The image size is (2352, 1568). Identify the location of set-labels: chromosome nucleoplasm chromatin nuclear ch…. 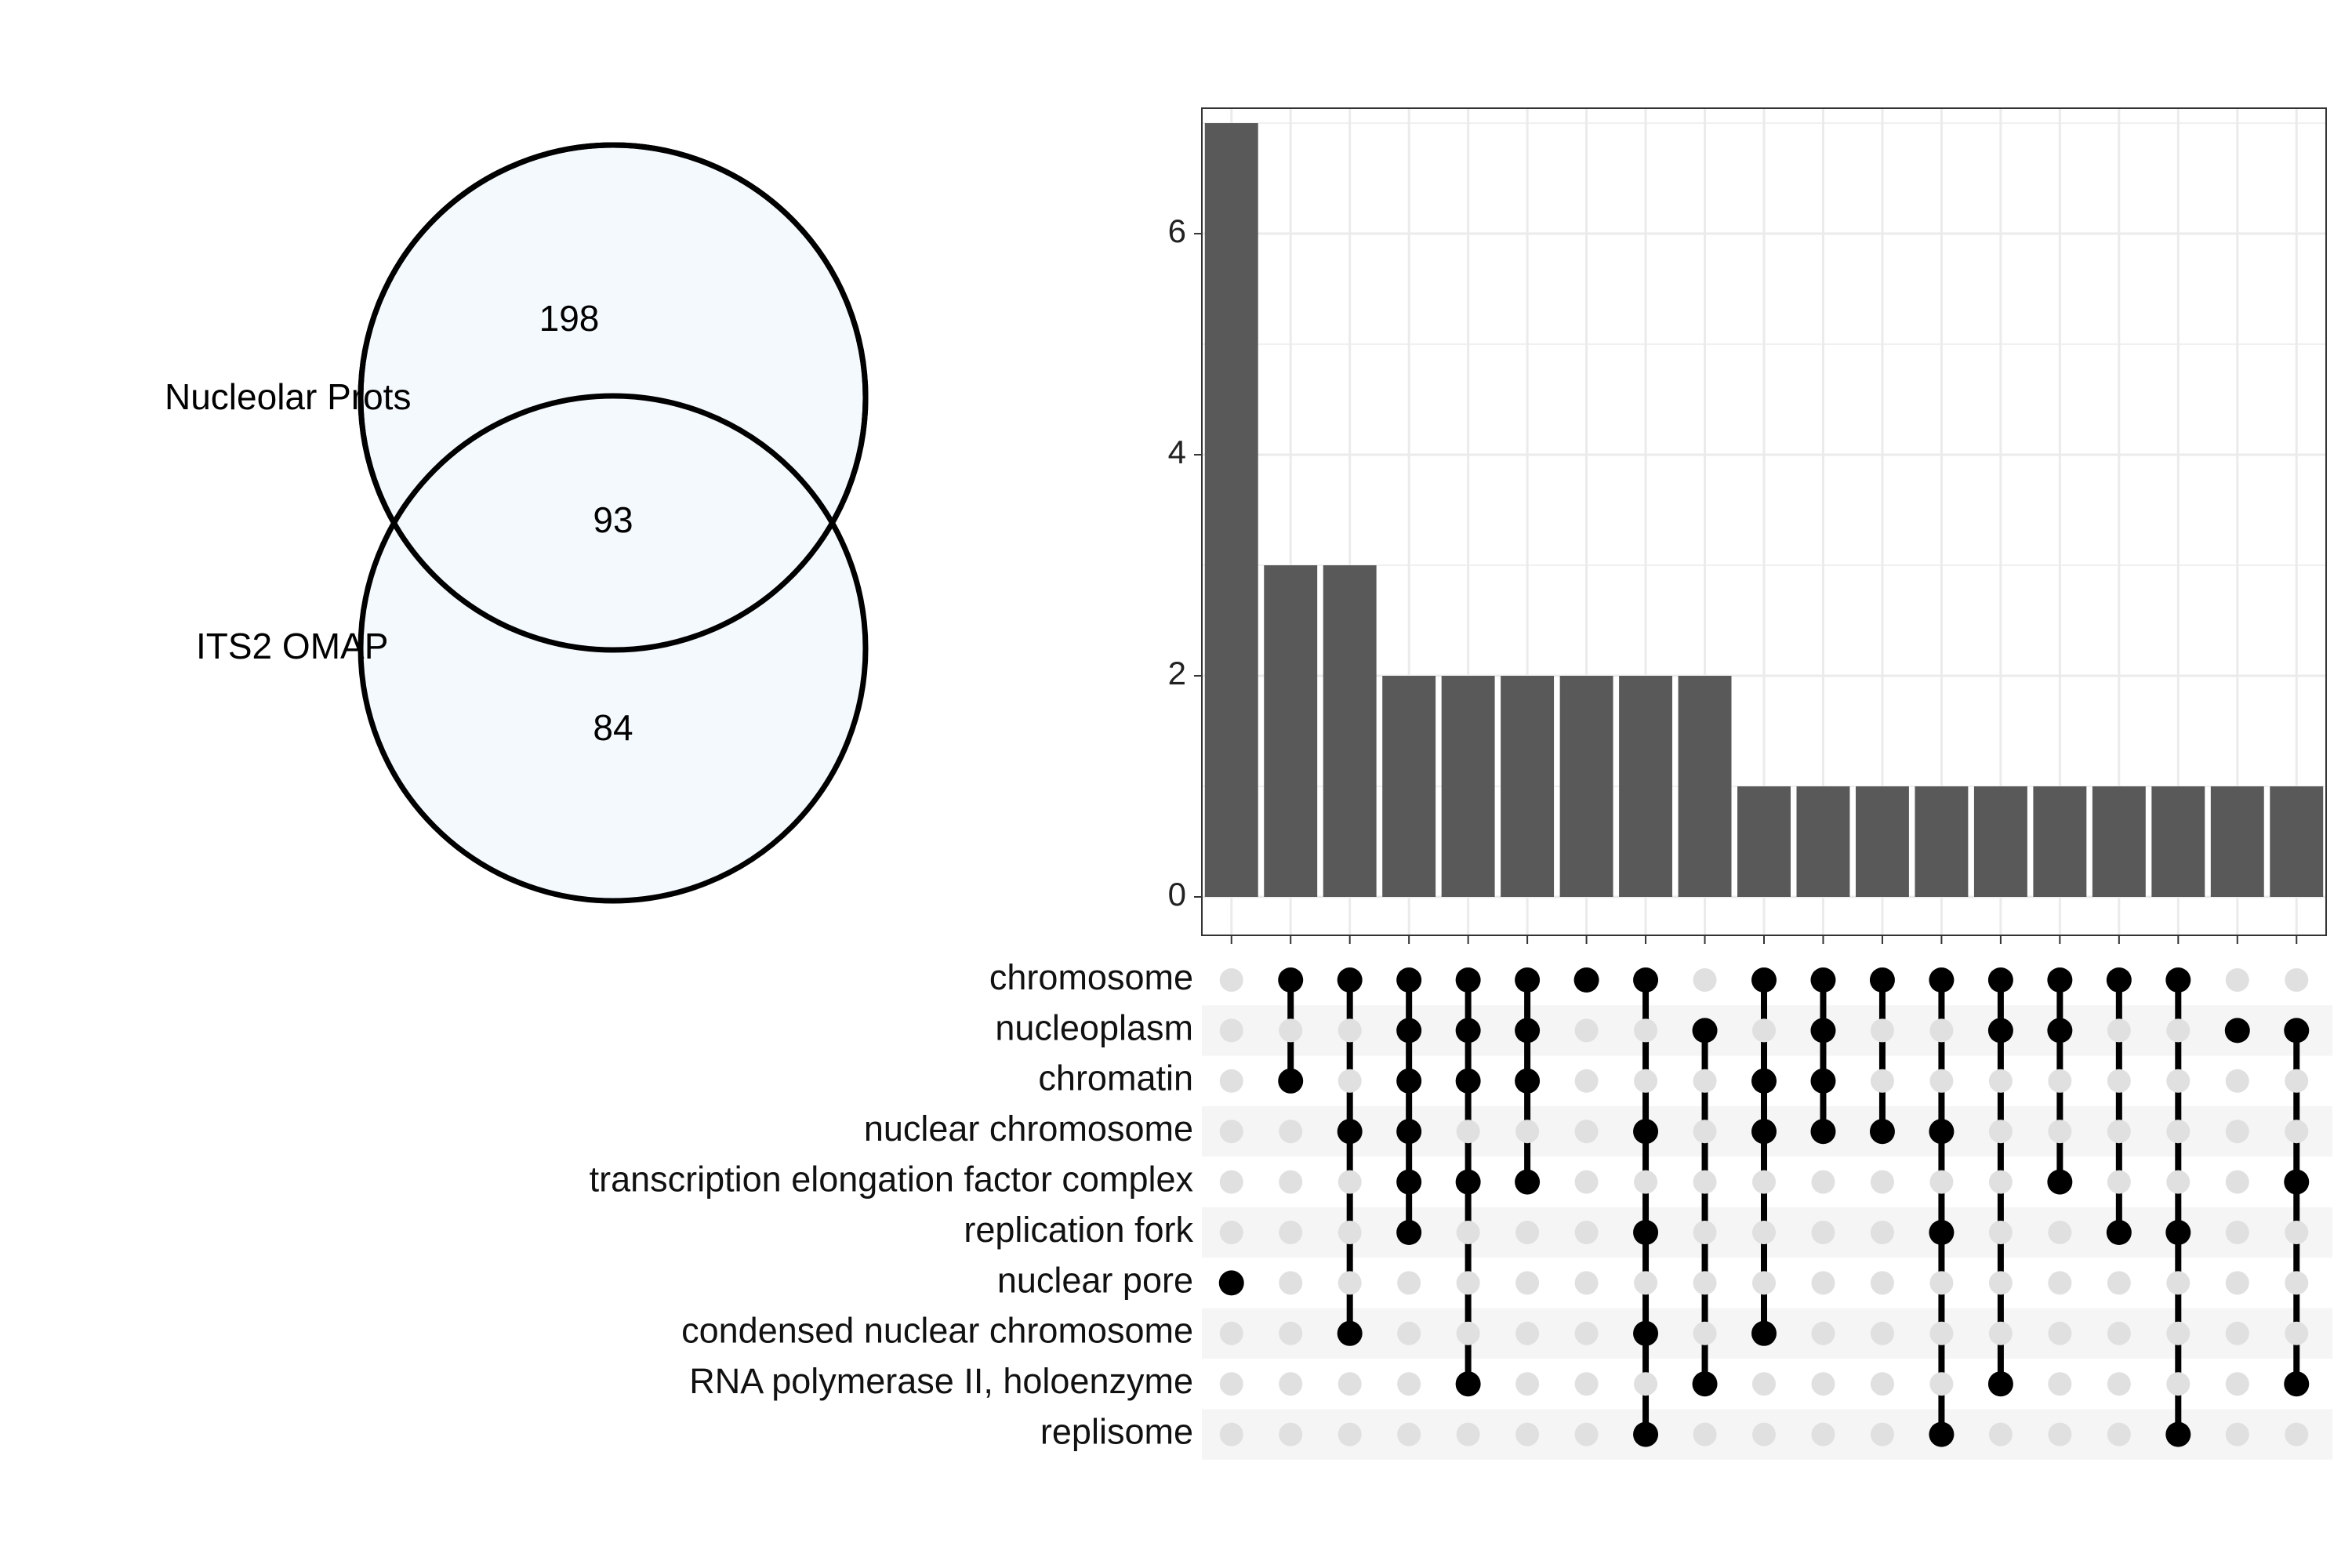
(892, 1204).